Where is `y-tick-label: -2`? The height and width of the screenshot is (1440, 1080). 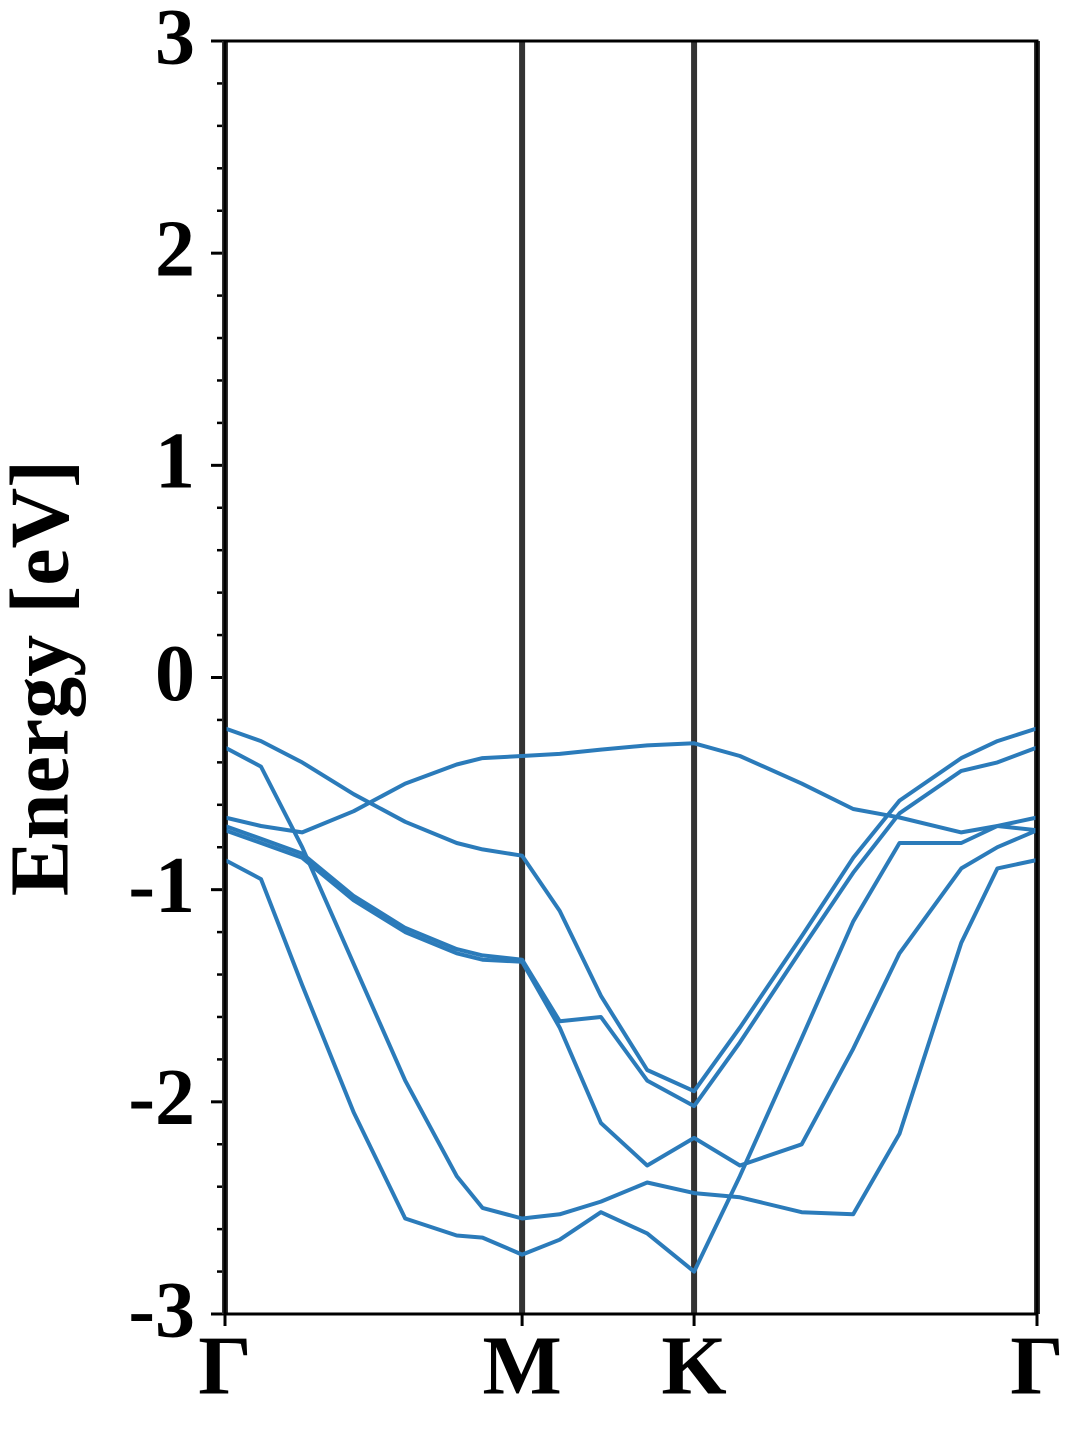
y-tick-label: -2 is located at coordinates (161, 1098).